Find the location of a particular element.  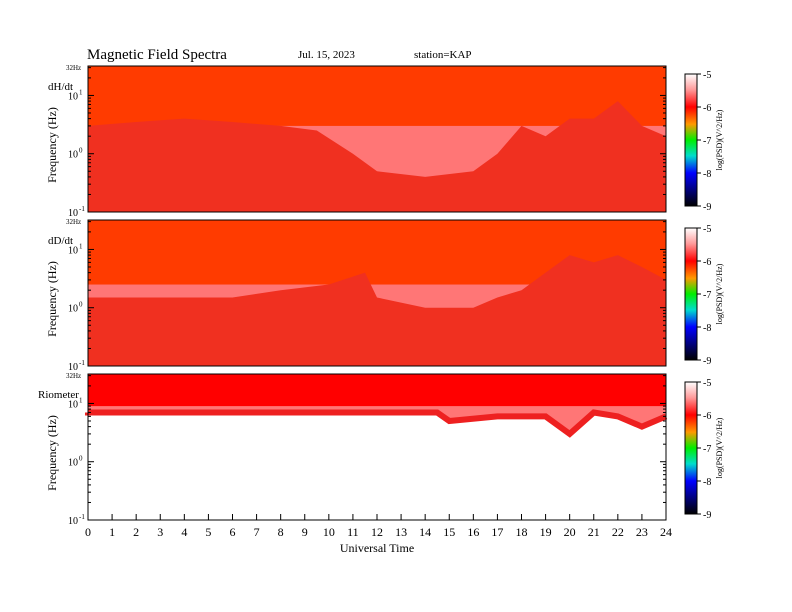

panel-name: dD/dt is located at coordinates (60, 241).